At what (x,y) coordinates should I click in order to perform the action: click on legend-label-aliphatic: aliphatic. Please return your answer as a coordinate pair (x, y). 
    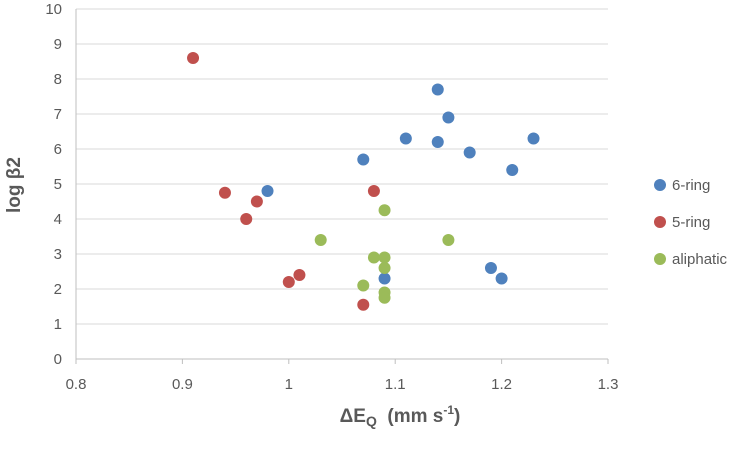
    Looking at the image, I should click on (700, 259).